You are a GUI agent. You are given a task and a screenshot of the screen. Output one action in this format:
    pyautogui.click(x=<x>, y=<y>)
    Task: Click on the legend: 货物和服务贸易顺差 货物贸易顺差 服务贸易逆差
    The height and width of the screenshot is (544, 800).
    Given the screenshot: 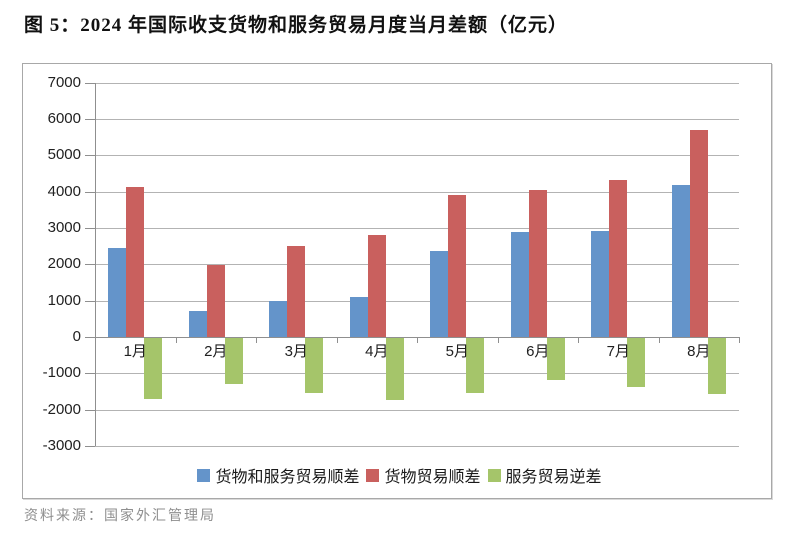 What is the action you would take?
    pyautogui.click(x=397, y=475)
    